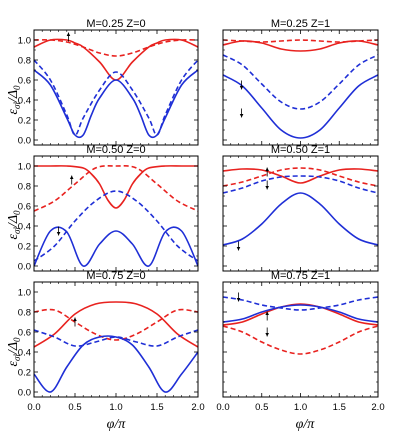 Image resolution: width=415 pixels, height=436 pixels. I want to click on panel-2: M=0.25 Z=1, so click(300, 82).